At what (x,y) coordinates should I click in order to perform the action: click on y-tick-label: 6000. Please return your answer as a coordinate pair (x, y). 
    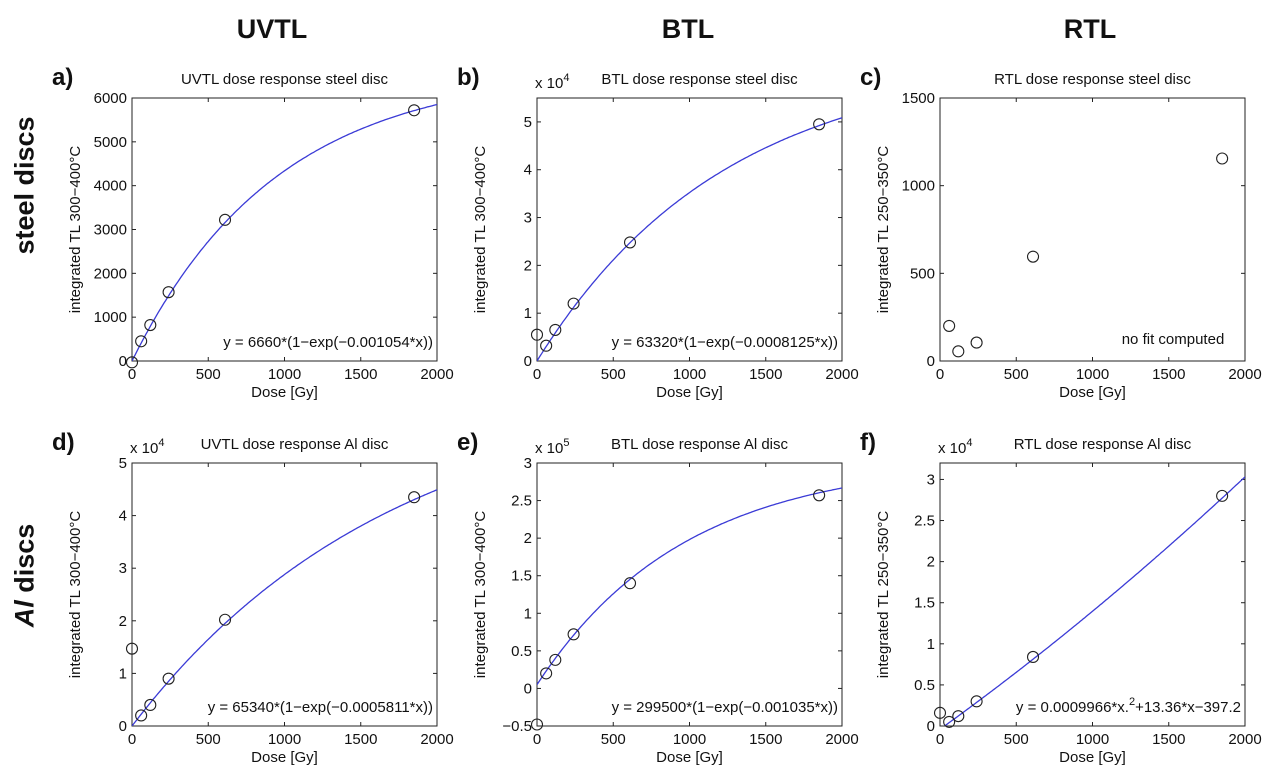
    Looking at the image, I should click on (110, 98).